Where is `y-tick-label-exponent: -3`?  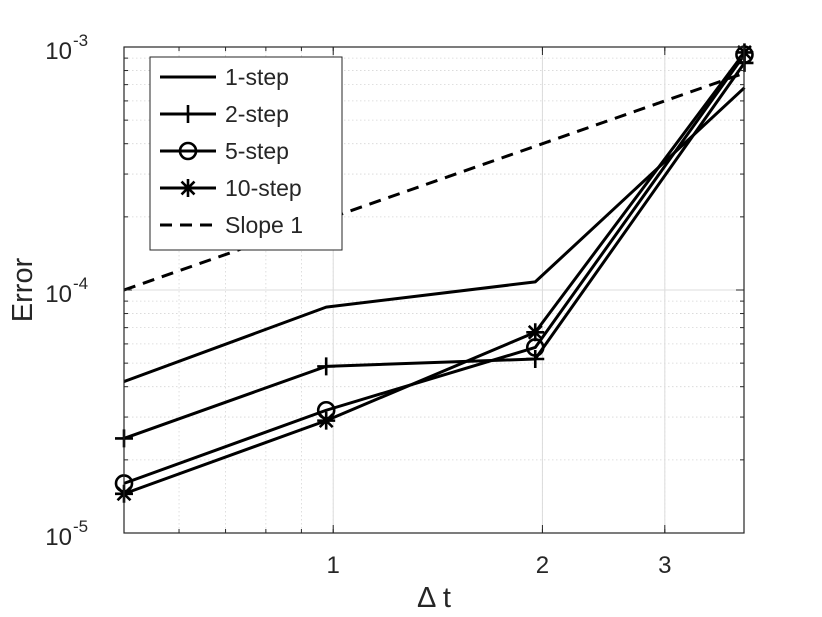 y-tick-label-exponent: -3 is located at coordinates (80, 40).